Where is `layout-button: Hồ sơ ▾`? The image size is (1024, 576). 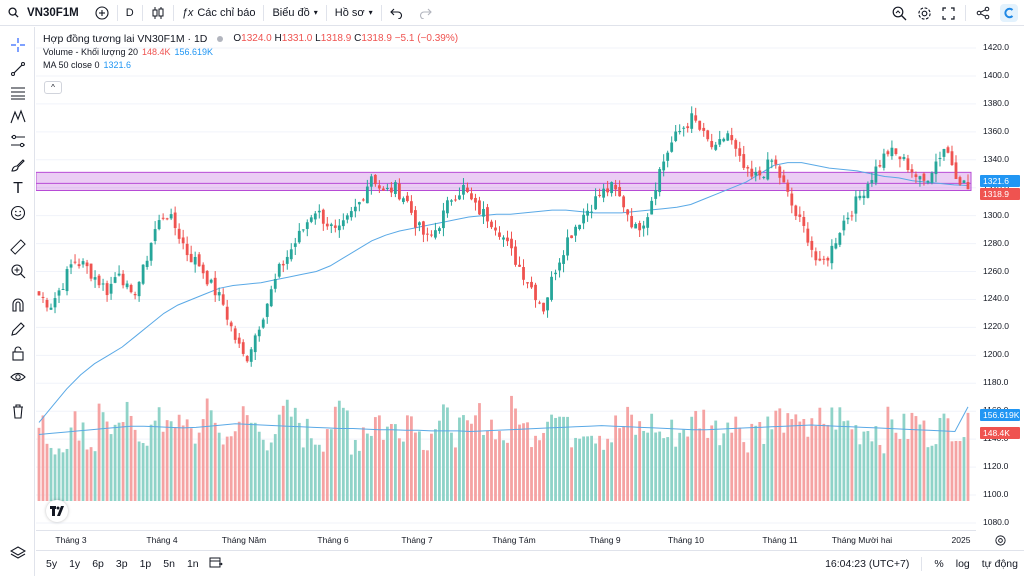 layout-button: Hồ sơ ▾ is located at coordinates (354, 13).